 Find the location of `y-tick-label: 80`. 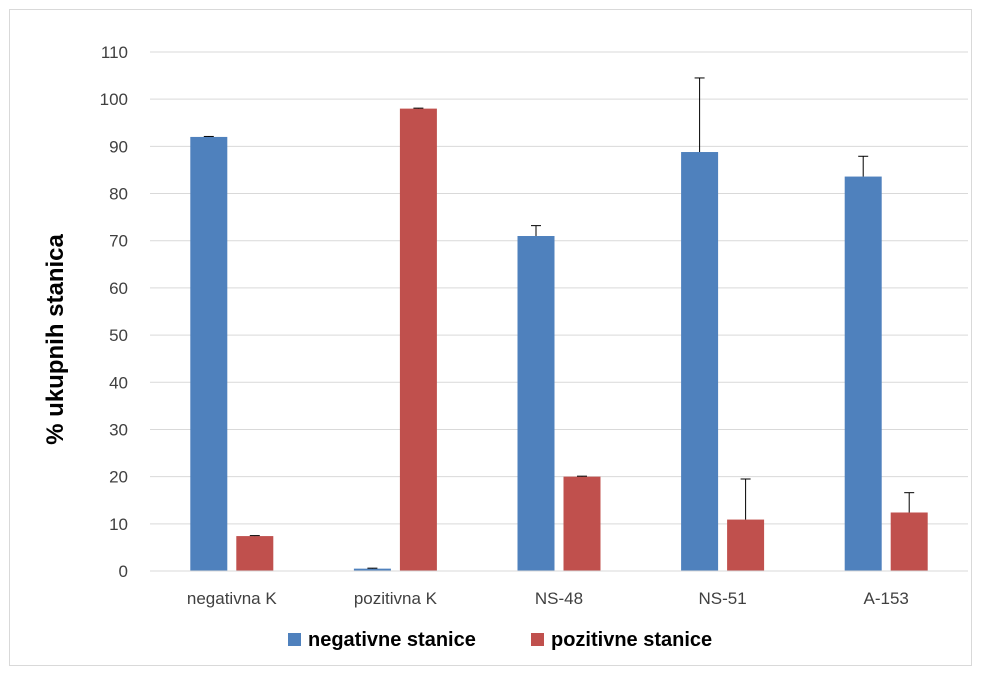

y-tick-label: 80 is located at coordinates (118, 194).